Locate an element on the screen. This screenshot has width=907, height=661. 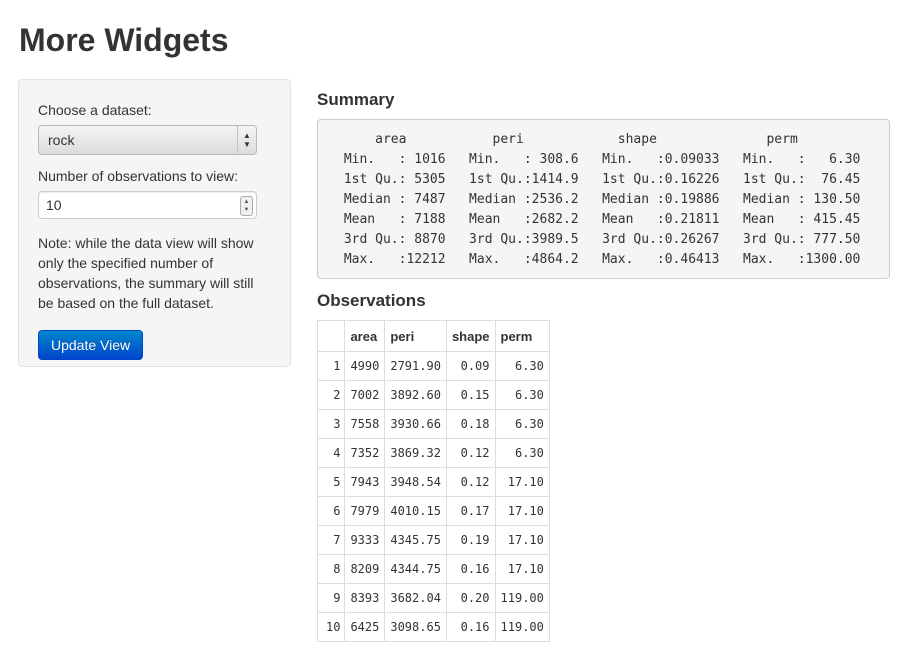
cell-area: 7558 is located at coordinates (365, 424).